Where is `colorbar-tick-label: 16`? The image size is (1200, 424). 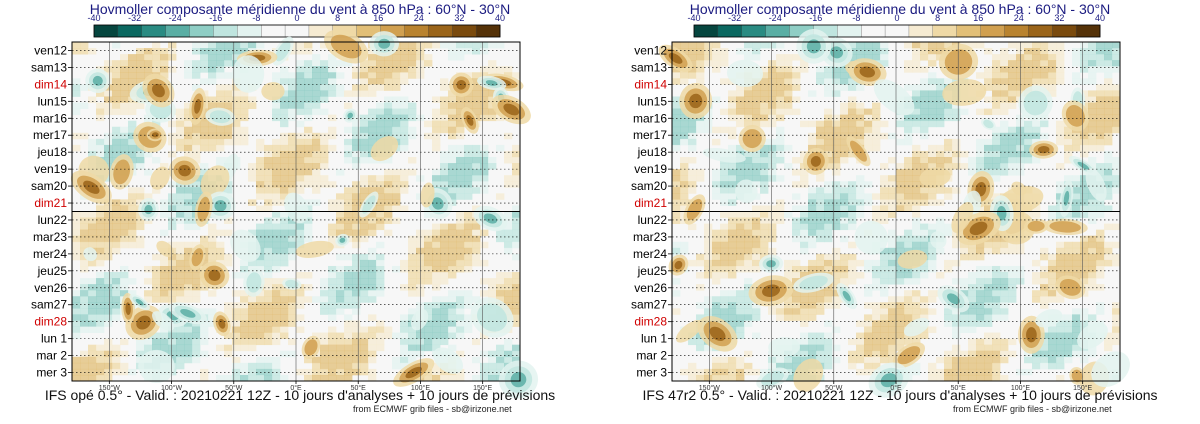
colorbar-tick-label: 16 is located at coordinates (378, 18).